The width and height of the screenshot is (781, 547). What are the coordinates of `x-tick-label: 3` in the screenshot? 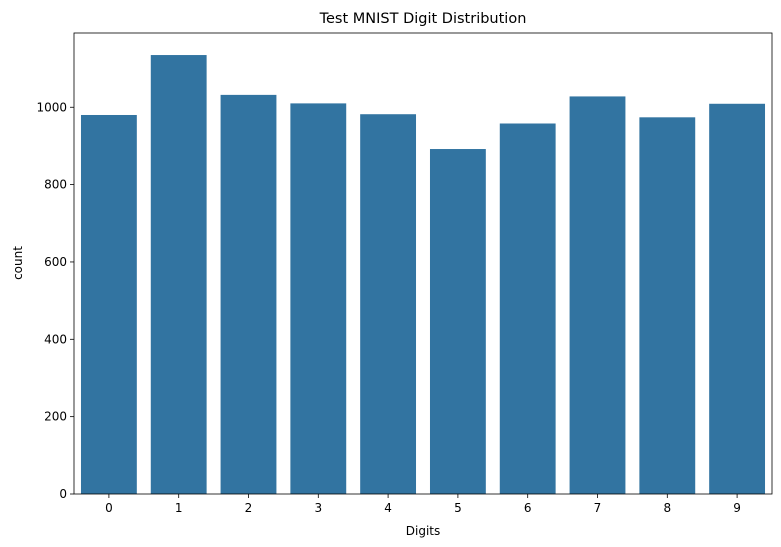 It's located at (318, 508).